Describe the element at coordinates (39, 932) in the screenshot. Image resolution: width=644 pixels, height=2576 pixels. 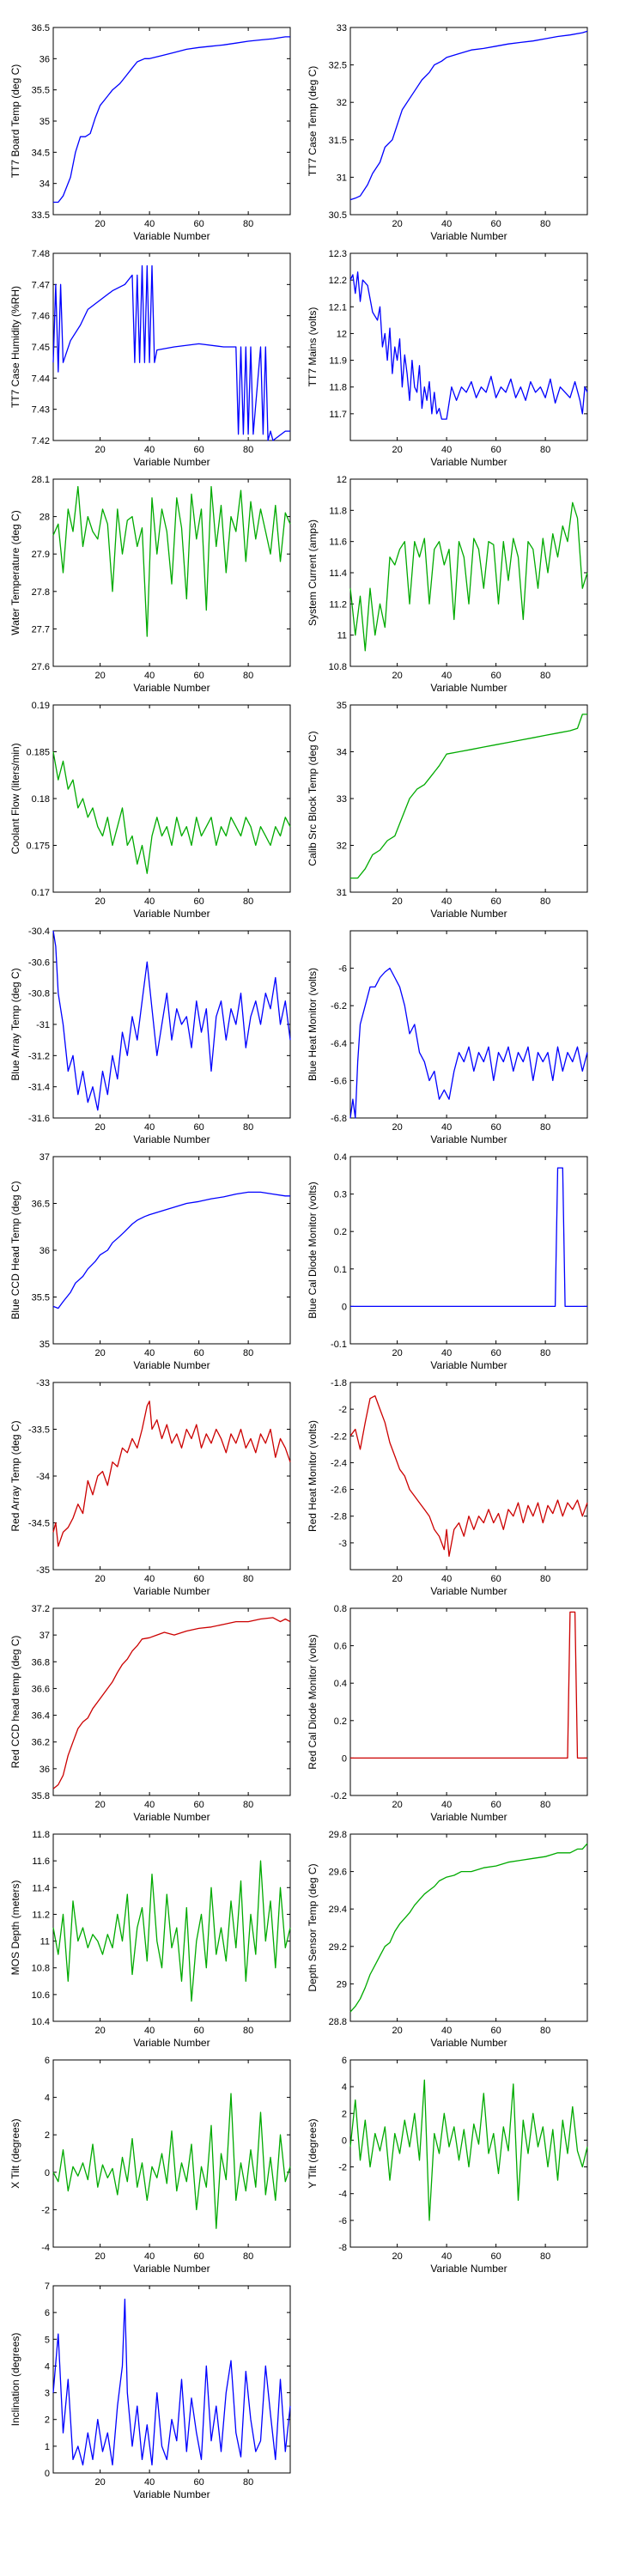
I see `y-tick-label: -30.4` at that location.